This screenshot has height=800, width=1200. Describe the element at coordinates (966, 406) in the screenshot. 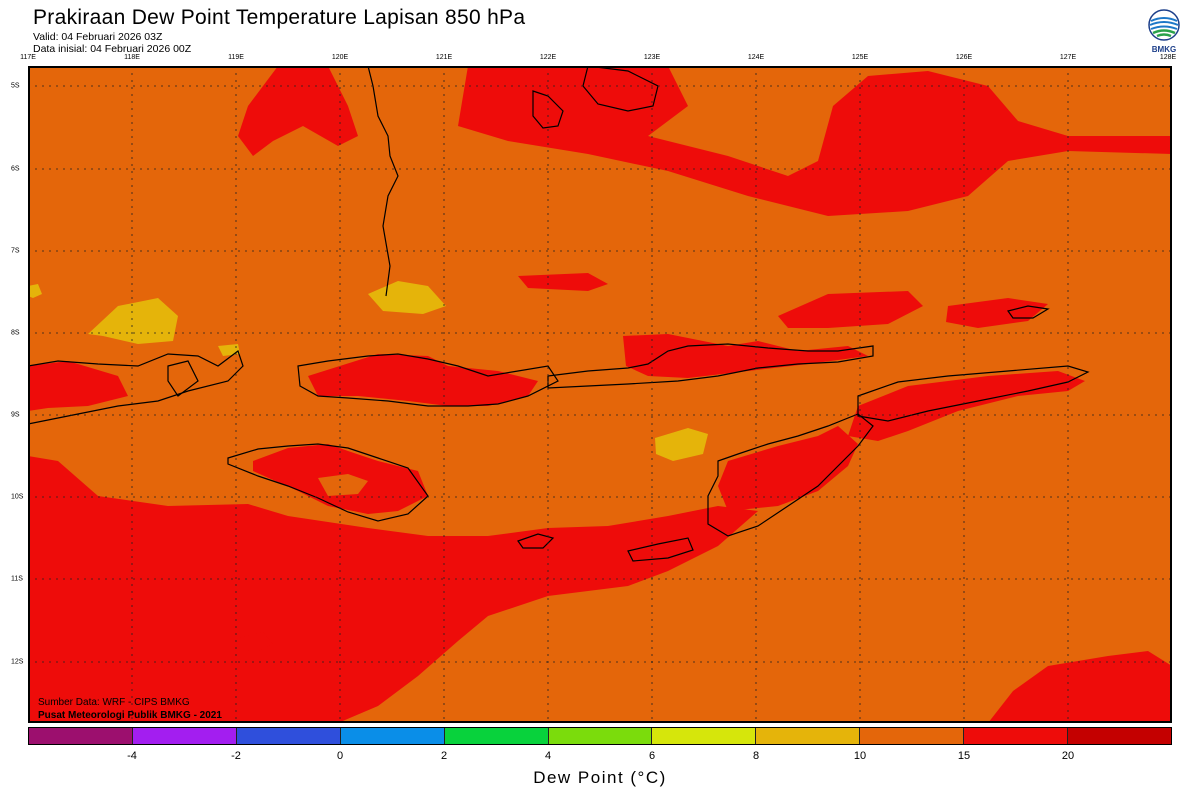

I see `timor-sea-red-patch` at that location.